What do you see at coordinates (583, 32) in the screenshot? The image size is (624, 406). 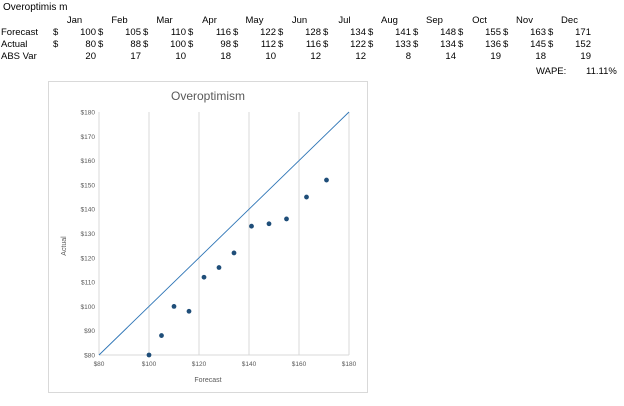 I see `table-cell: 171` at bounding box center [583, 32].